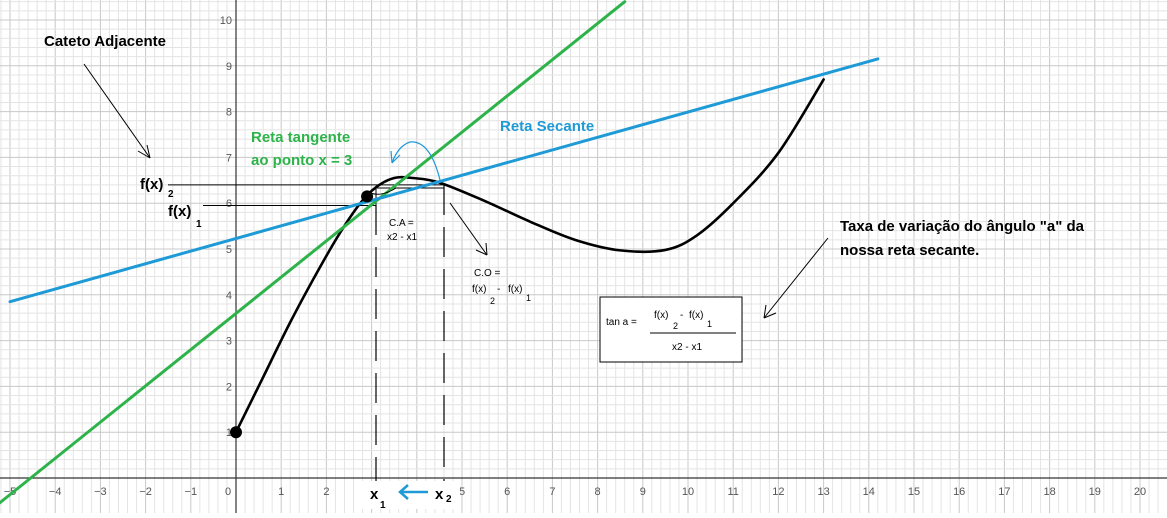 The width and height of the screenshot is (1167, 518). I want to click on formula-num-minus: -, so click(681, 315).